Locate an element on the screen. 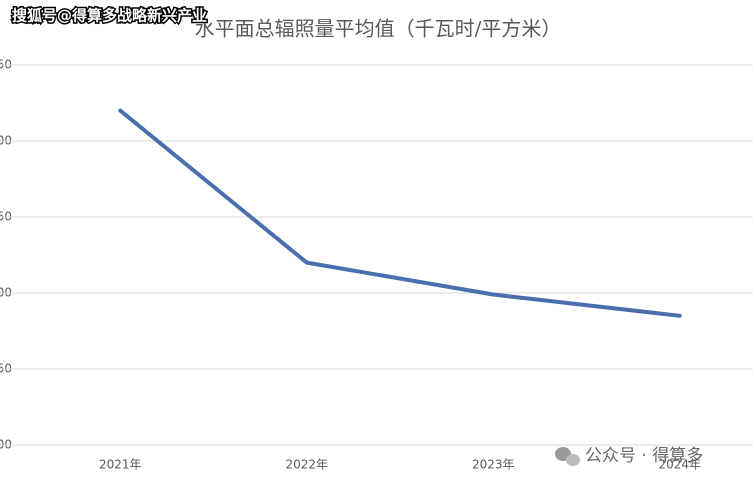  wechat-icon is located at coordinates (567, 456).